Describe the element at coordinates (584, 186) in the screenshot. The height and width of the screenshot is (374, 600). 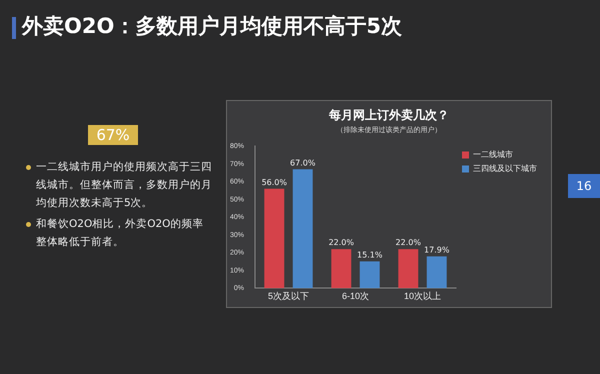
I see `text: 16` at that location.